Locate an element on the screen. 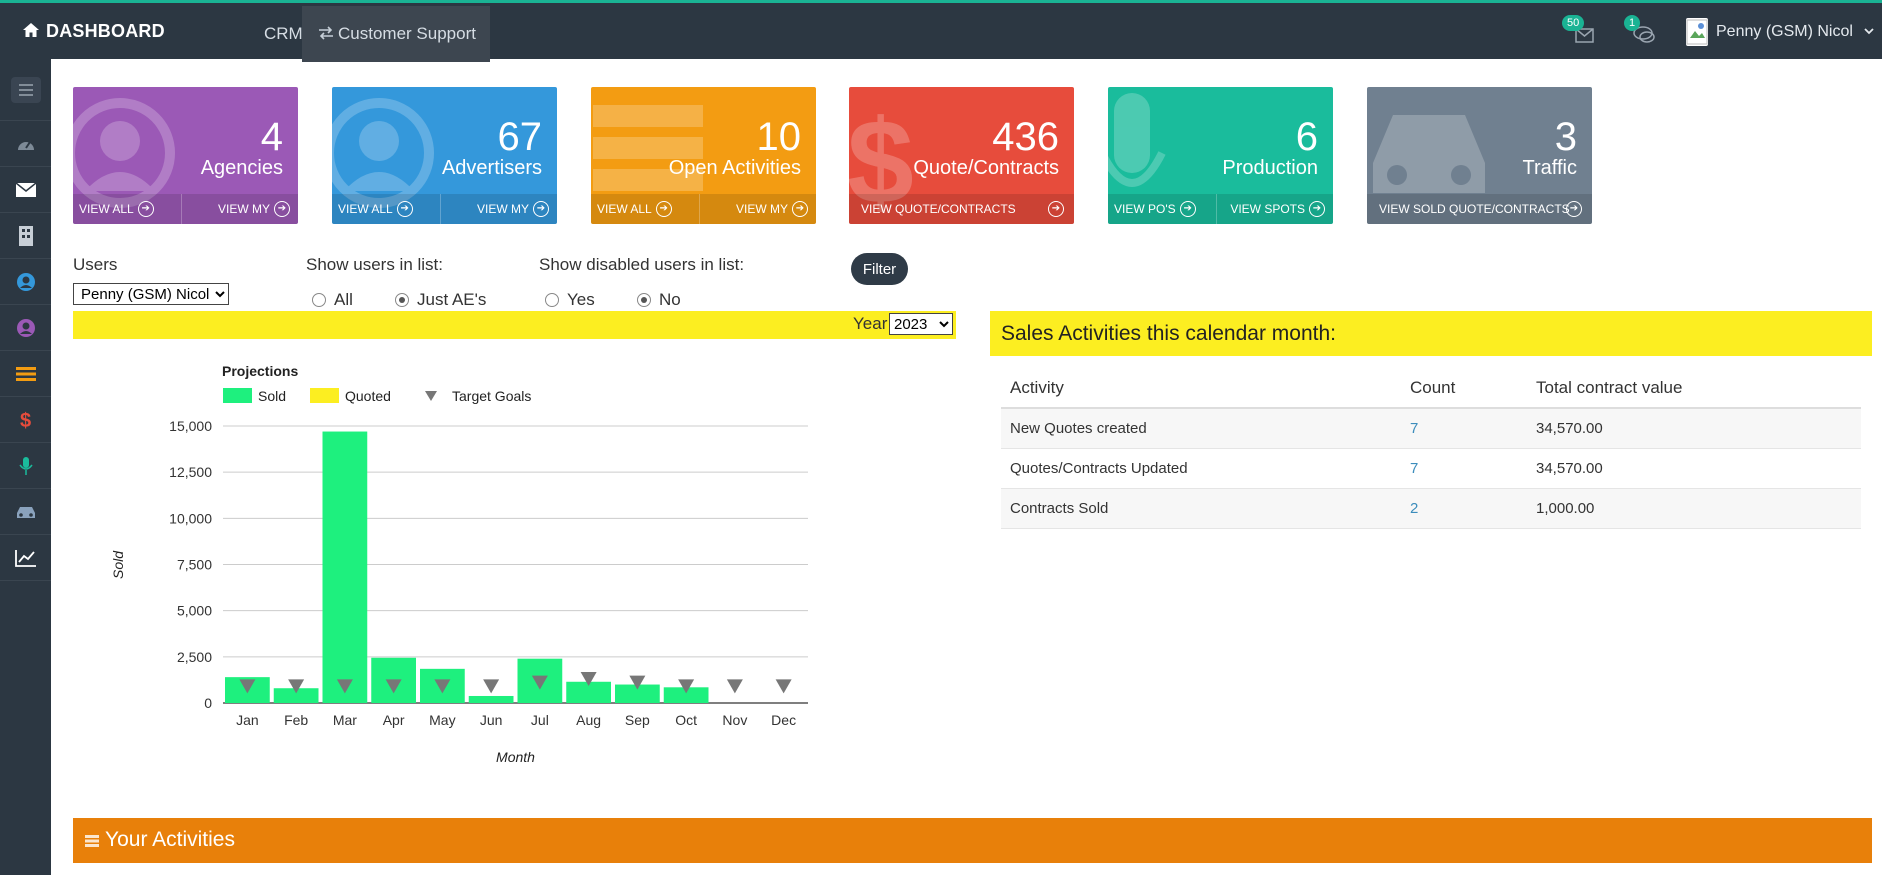  sidebar-item-advertisers is located at coordinates (25, 282).